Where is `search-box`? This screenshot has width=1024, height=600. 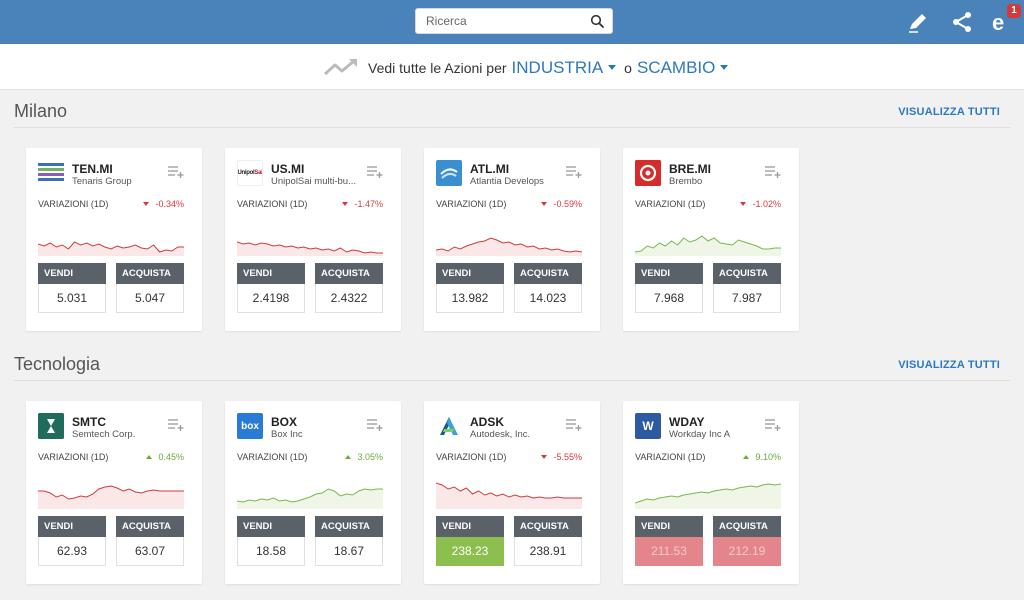
search-box is located at coordinates (514, 21).